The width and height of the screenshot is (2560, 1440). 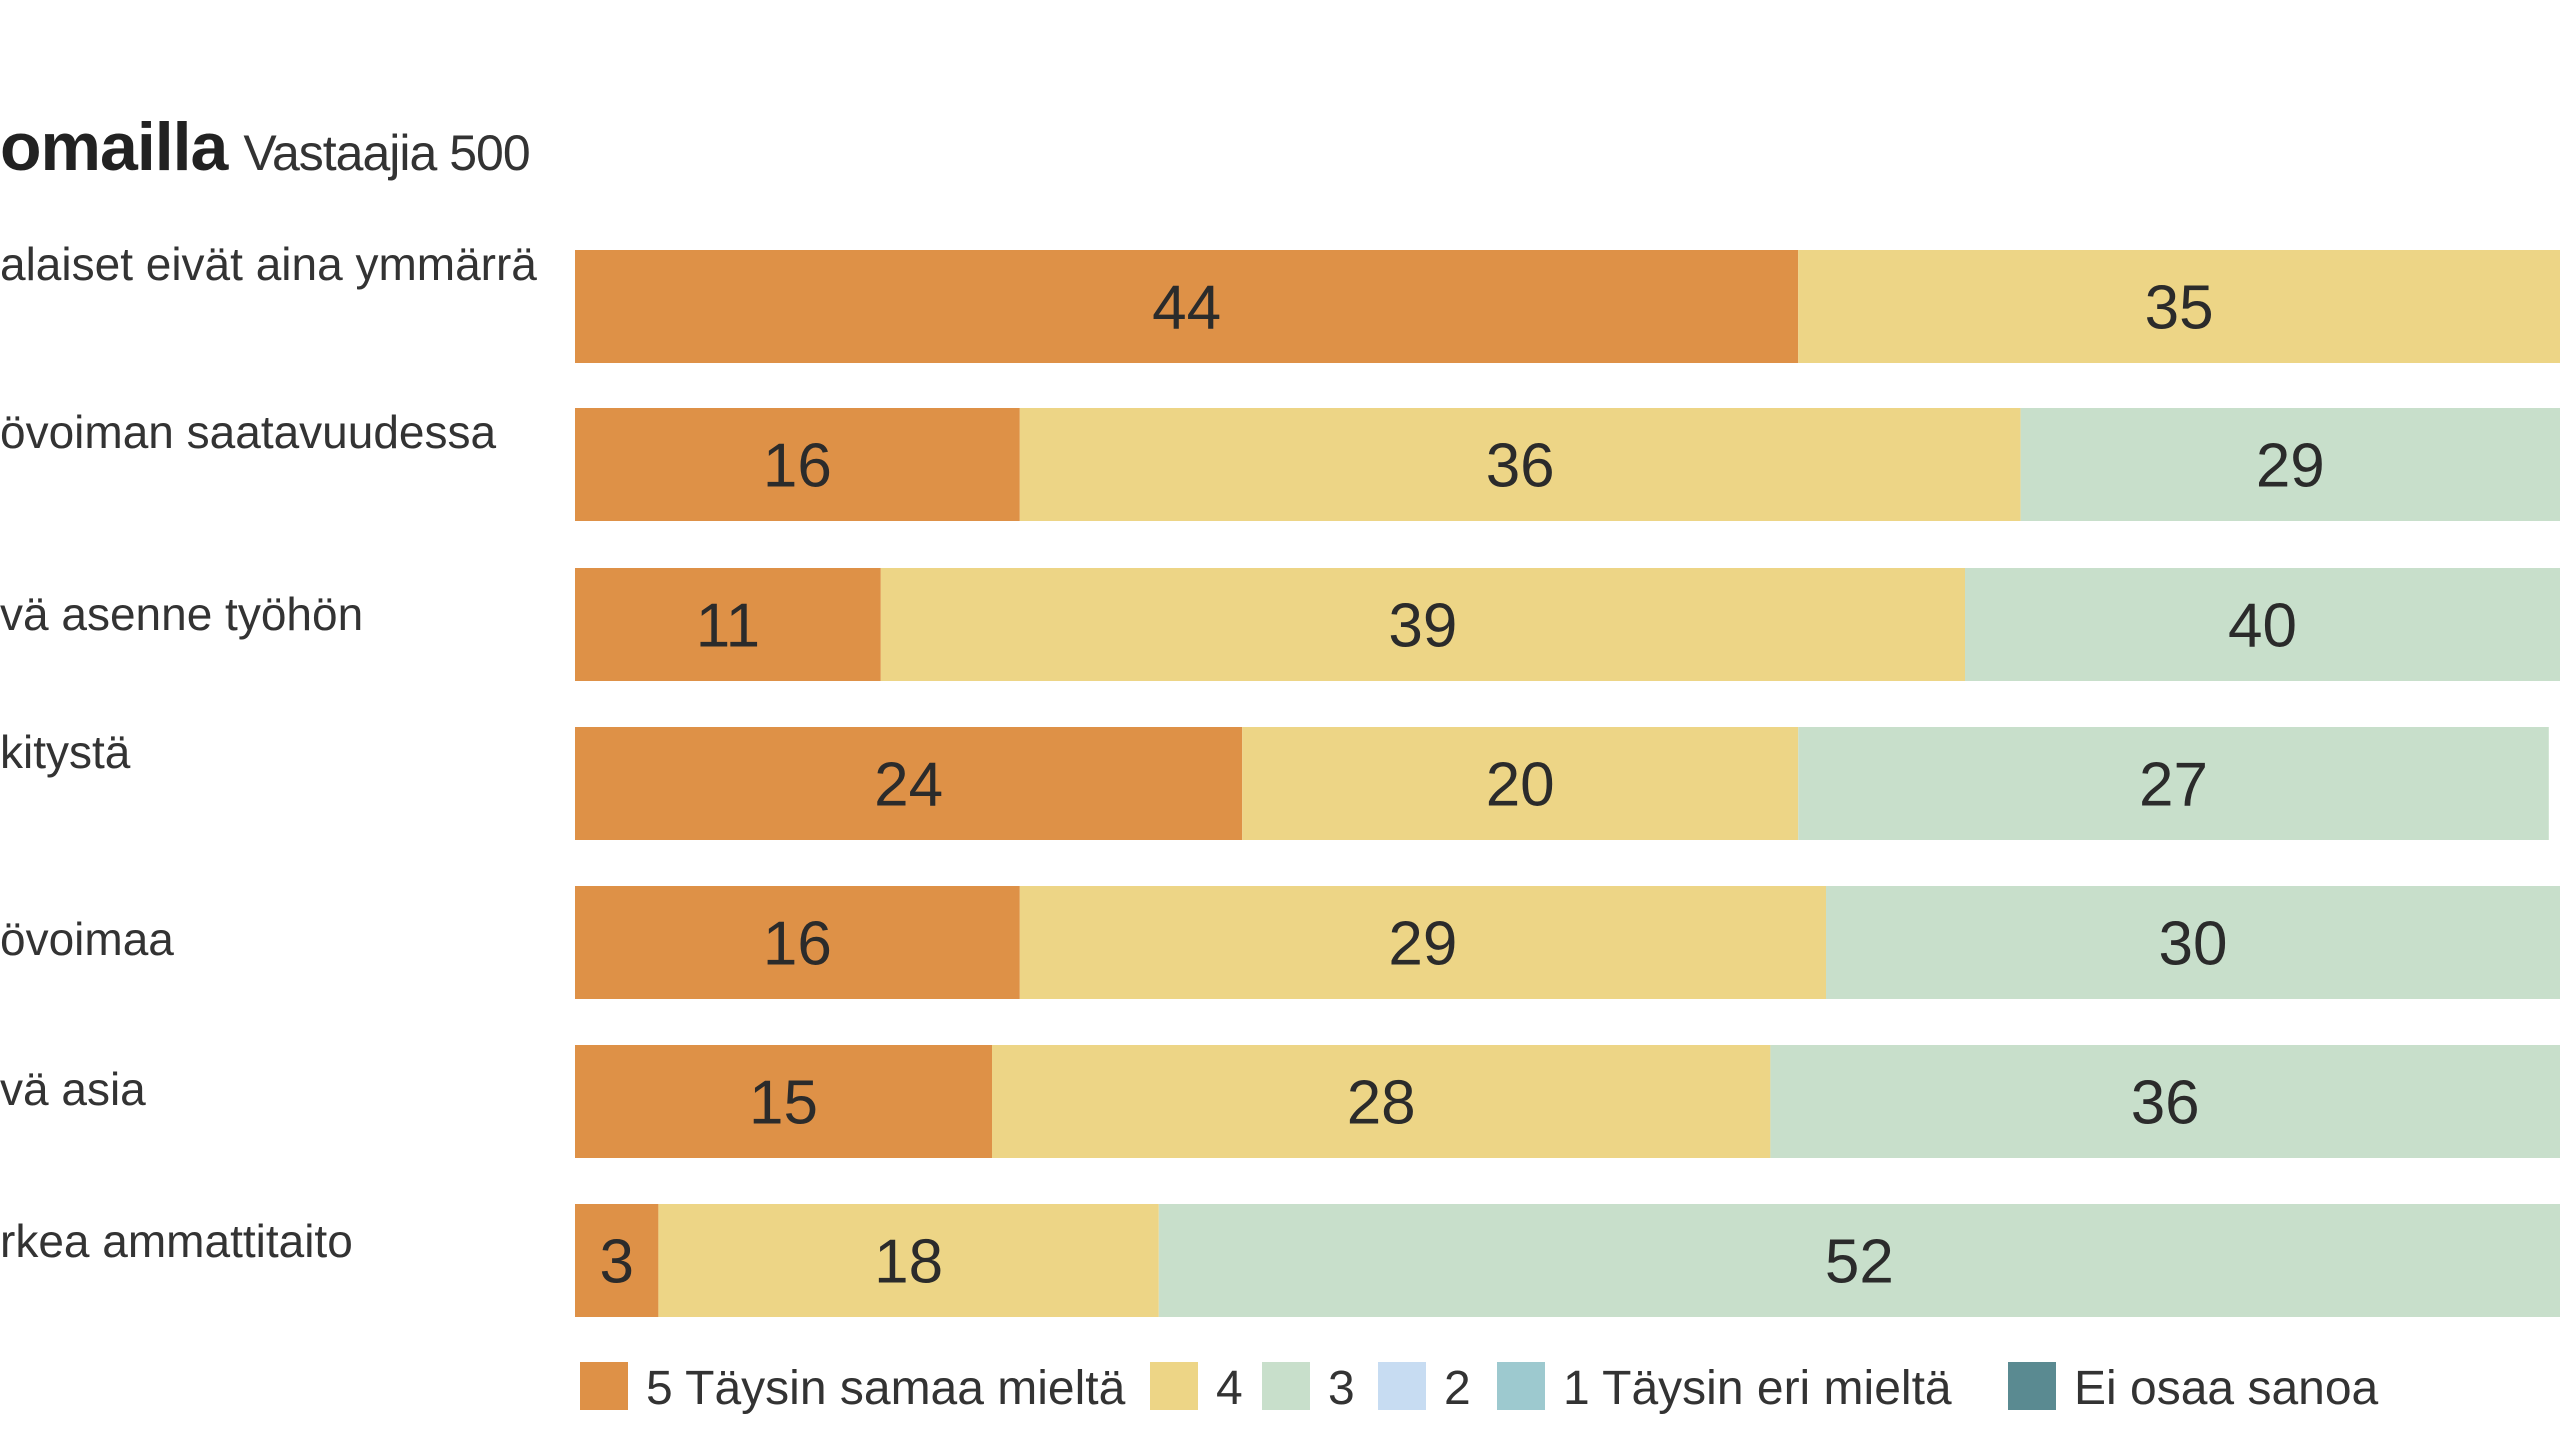 I want to click on bar-value-label: 30, so click(x=2193, y=944).